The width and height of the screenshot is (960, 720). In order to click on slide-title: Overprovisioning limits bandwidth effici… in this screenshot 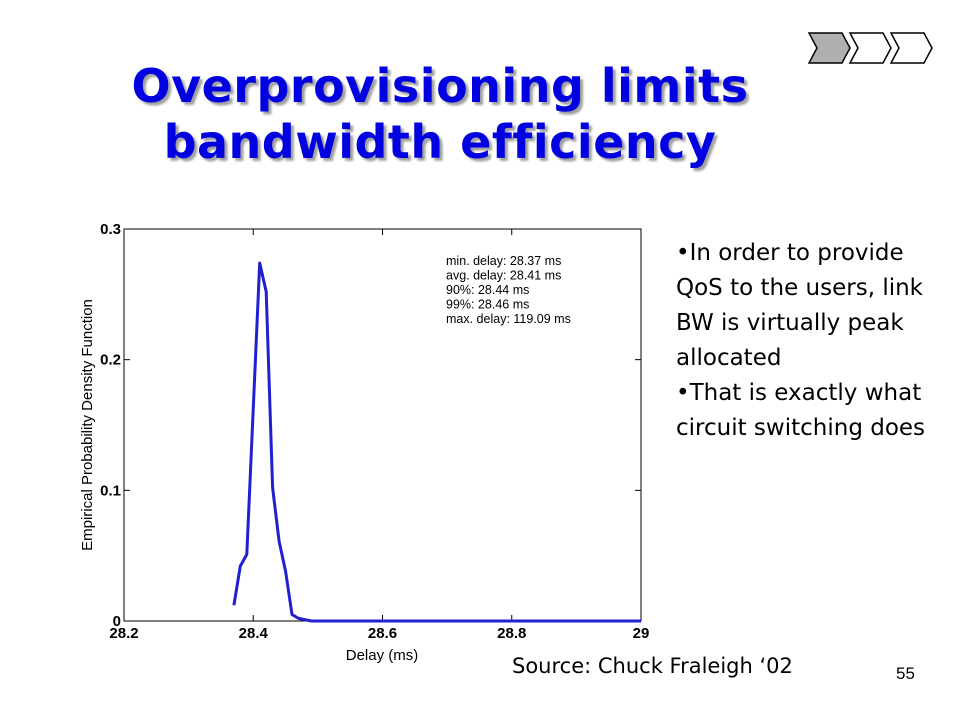, I will do `click(440, 114)`.